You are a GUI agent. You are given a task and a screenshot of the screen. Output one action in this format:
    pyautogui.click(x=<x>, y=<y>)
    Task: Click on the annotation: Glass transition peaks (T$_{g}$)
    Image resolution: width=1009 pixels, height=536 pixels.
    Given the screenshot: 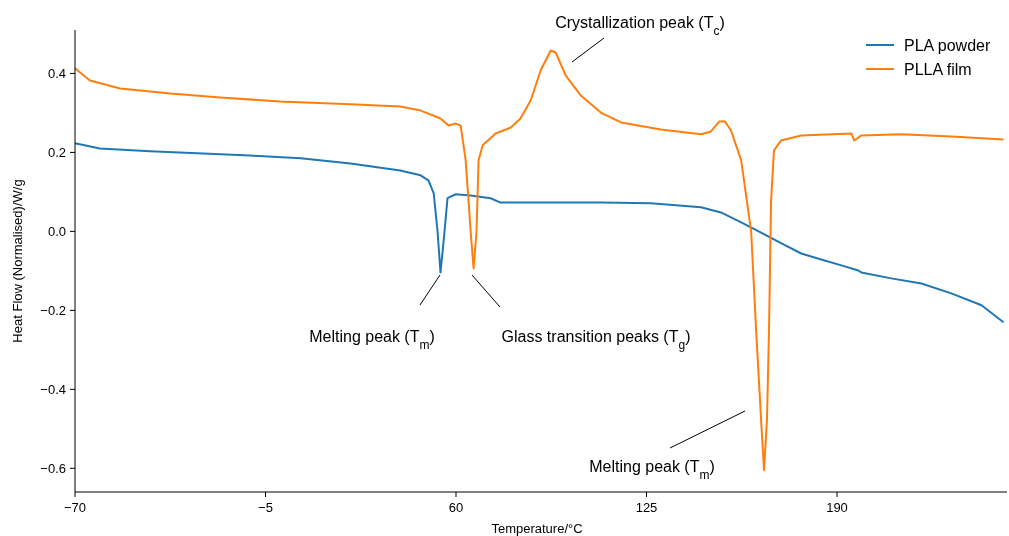 What is the action you would take?
    pyautogui.click(x=596, y=340)
    